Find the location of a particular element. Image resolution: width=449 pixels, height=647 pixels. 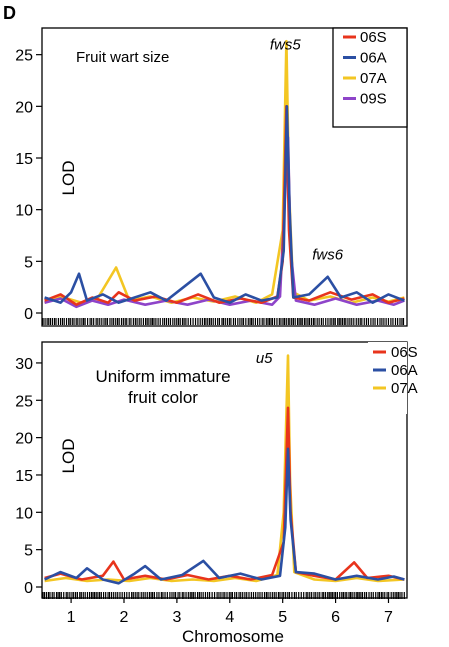

x-tick-label: 6 is located at coordinates (335, 617).